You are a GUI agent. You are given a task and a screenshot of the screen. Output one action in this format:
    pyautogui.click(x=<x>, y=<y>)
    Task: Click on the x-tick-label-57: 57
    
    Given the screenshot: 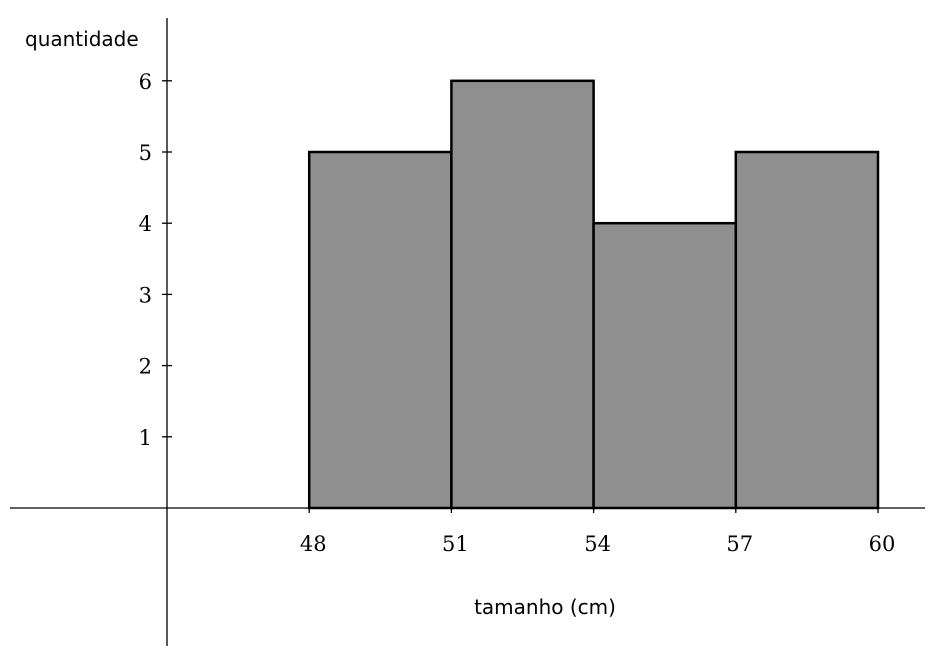 What is the action you would take?
    pyautogui.click(x=739, y=544)
    